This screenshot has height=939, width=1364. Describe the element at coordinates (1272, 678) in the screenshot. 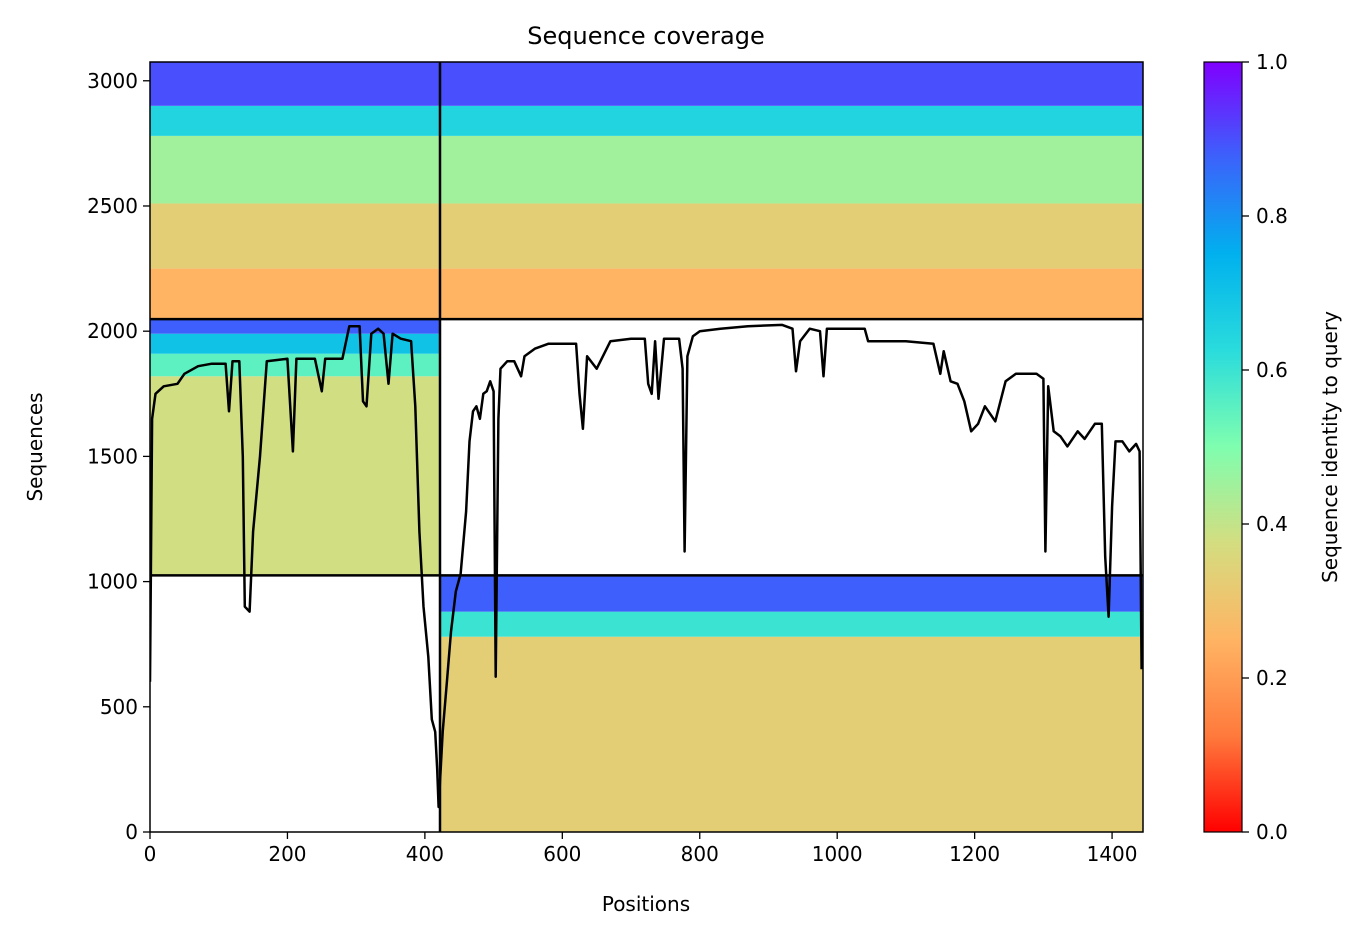

I see `colorbar-tick-label: 0.2` at that location.